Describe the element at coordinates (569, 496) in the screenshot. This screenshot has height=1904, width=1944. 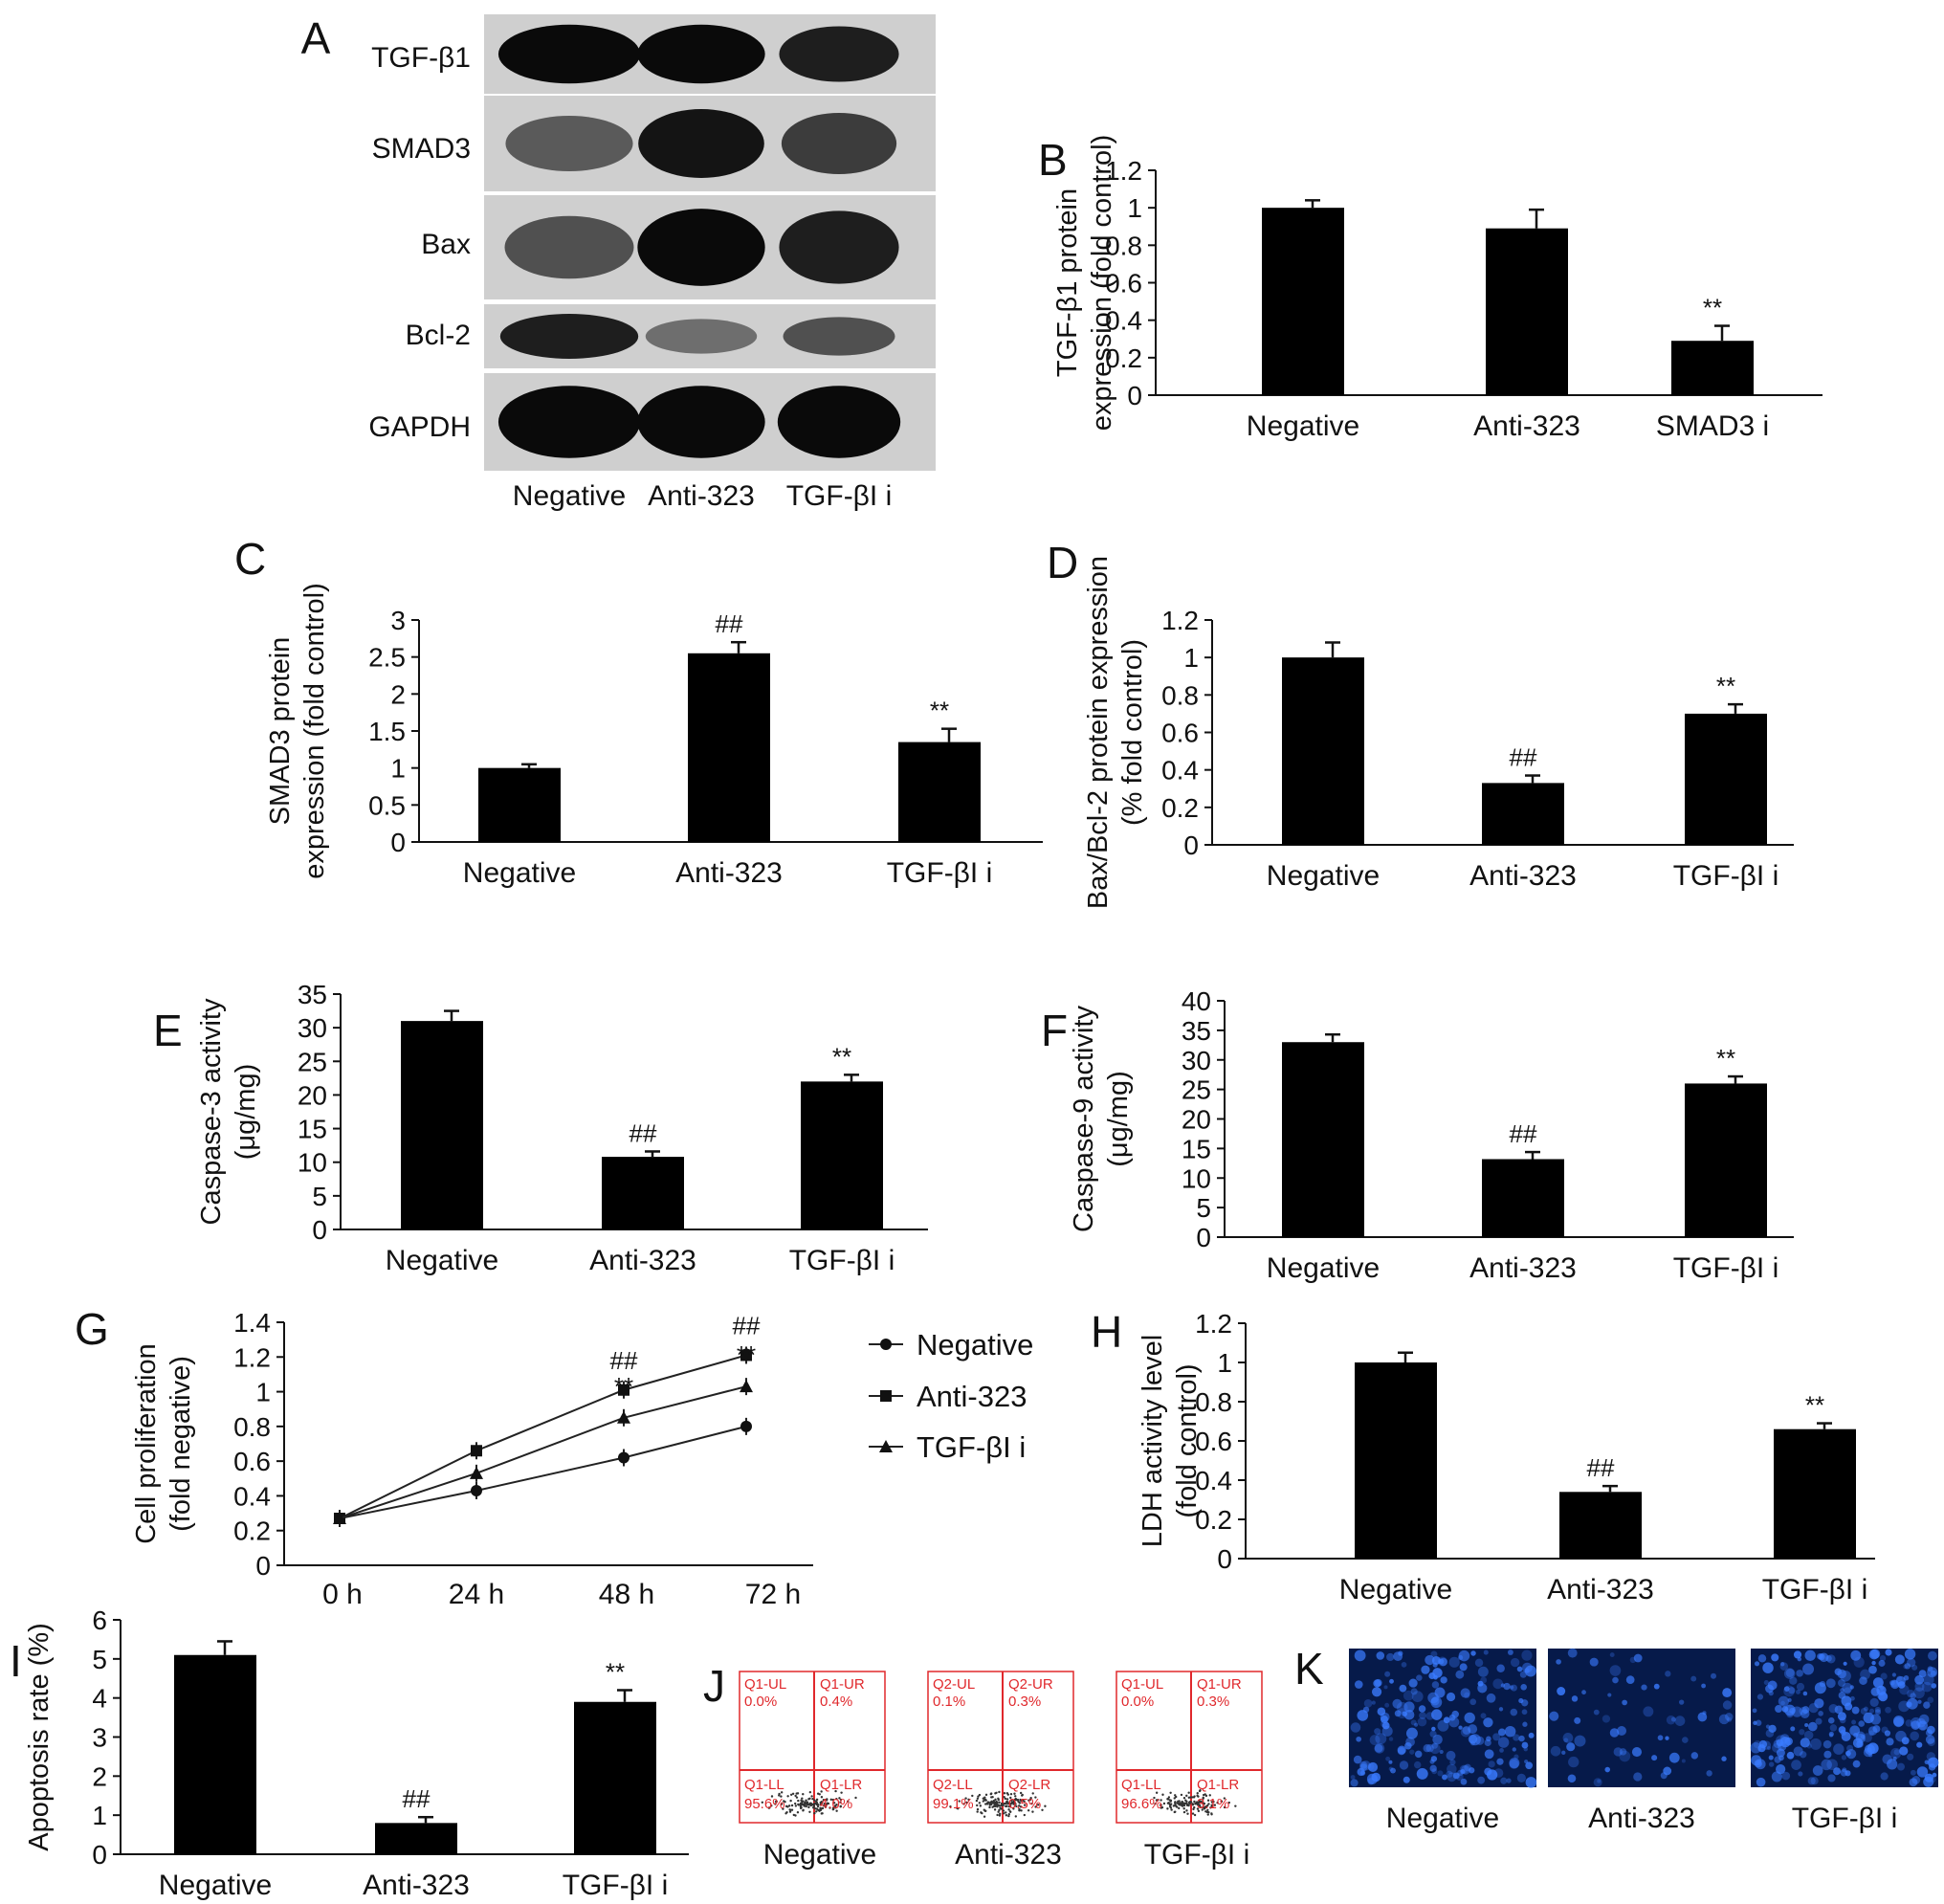
I see `lane-label: Negative` at that location.